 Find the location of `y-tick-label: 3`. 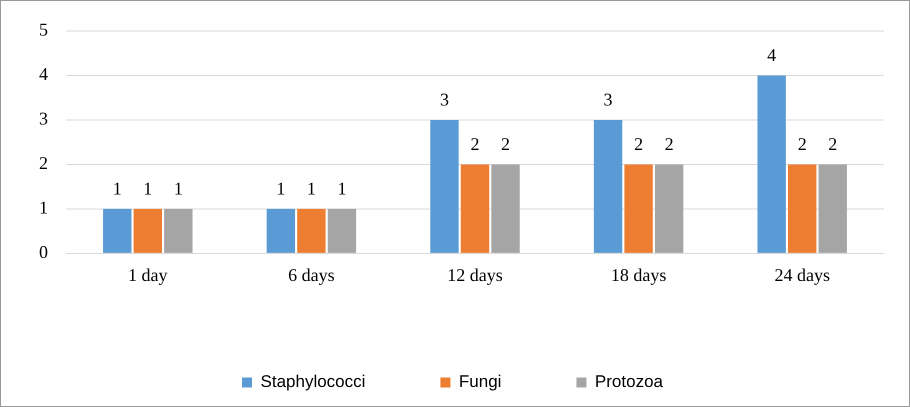

y-tick-label: 3 is located at coordinates (43, 118).